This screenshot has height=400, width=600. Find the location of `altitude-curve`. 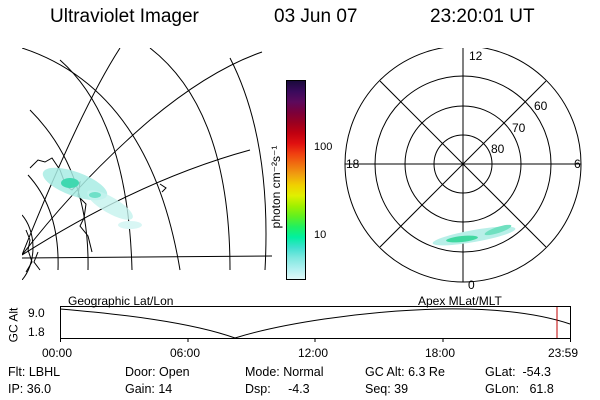

altitude-curve is located at coordinates (315, 323).